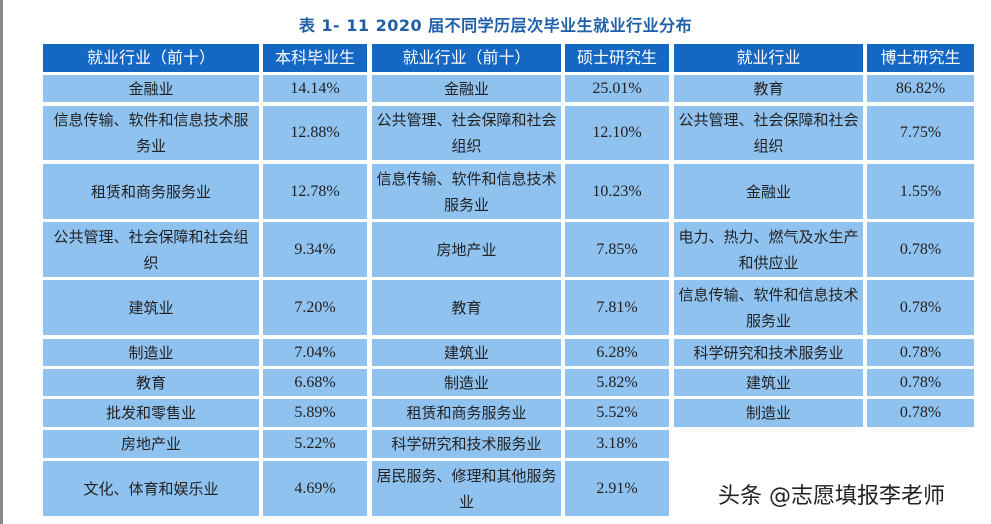 The image size is (991, 524). I want to click on percentage-cell: 7.04%, so click(315, 352).